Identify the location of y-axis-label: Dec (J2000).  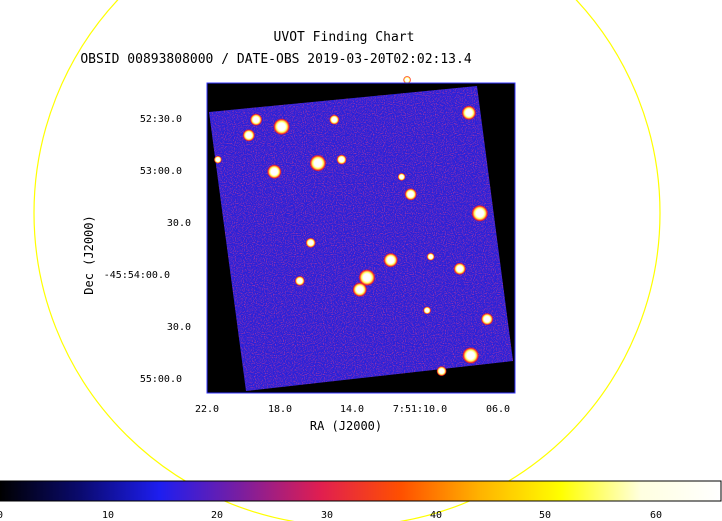
(89, 254).